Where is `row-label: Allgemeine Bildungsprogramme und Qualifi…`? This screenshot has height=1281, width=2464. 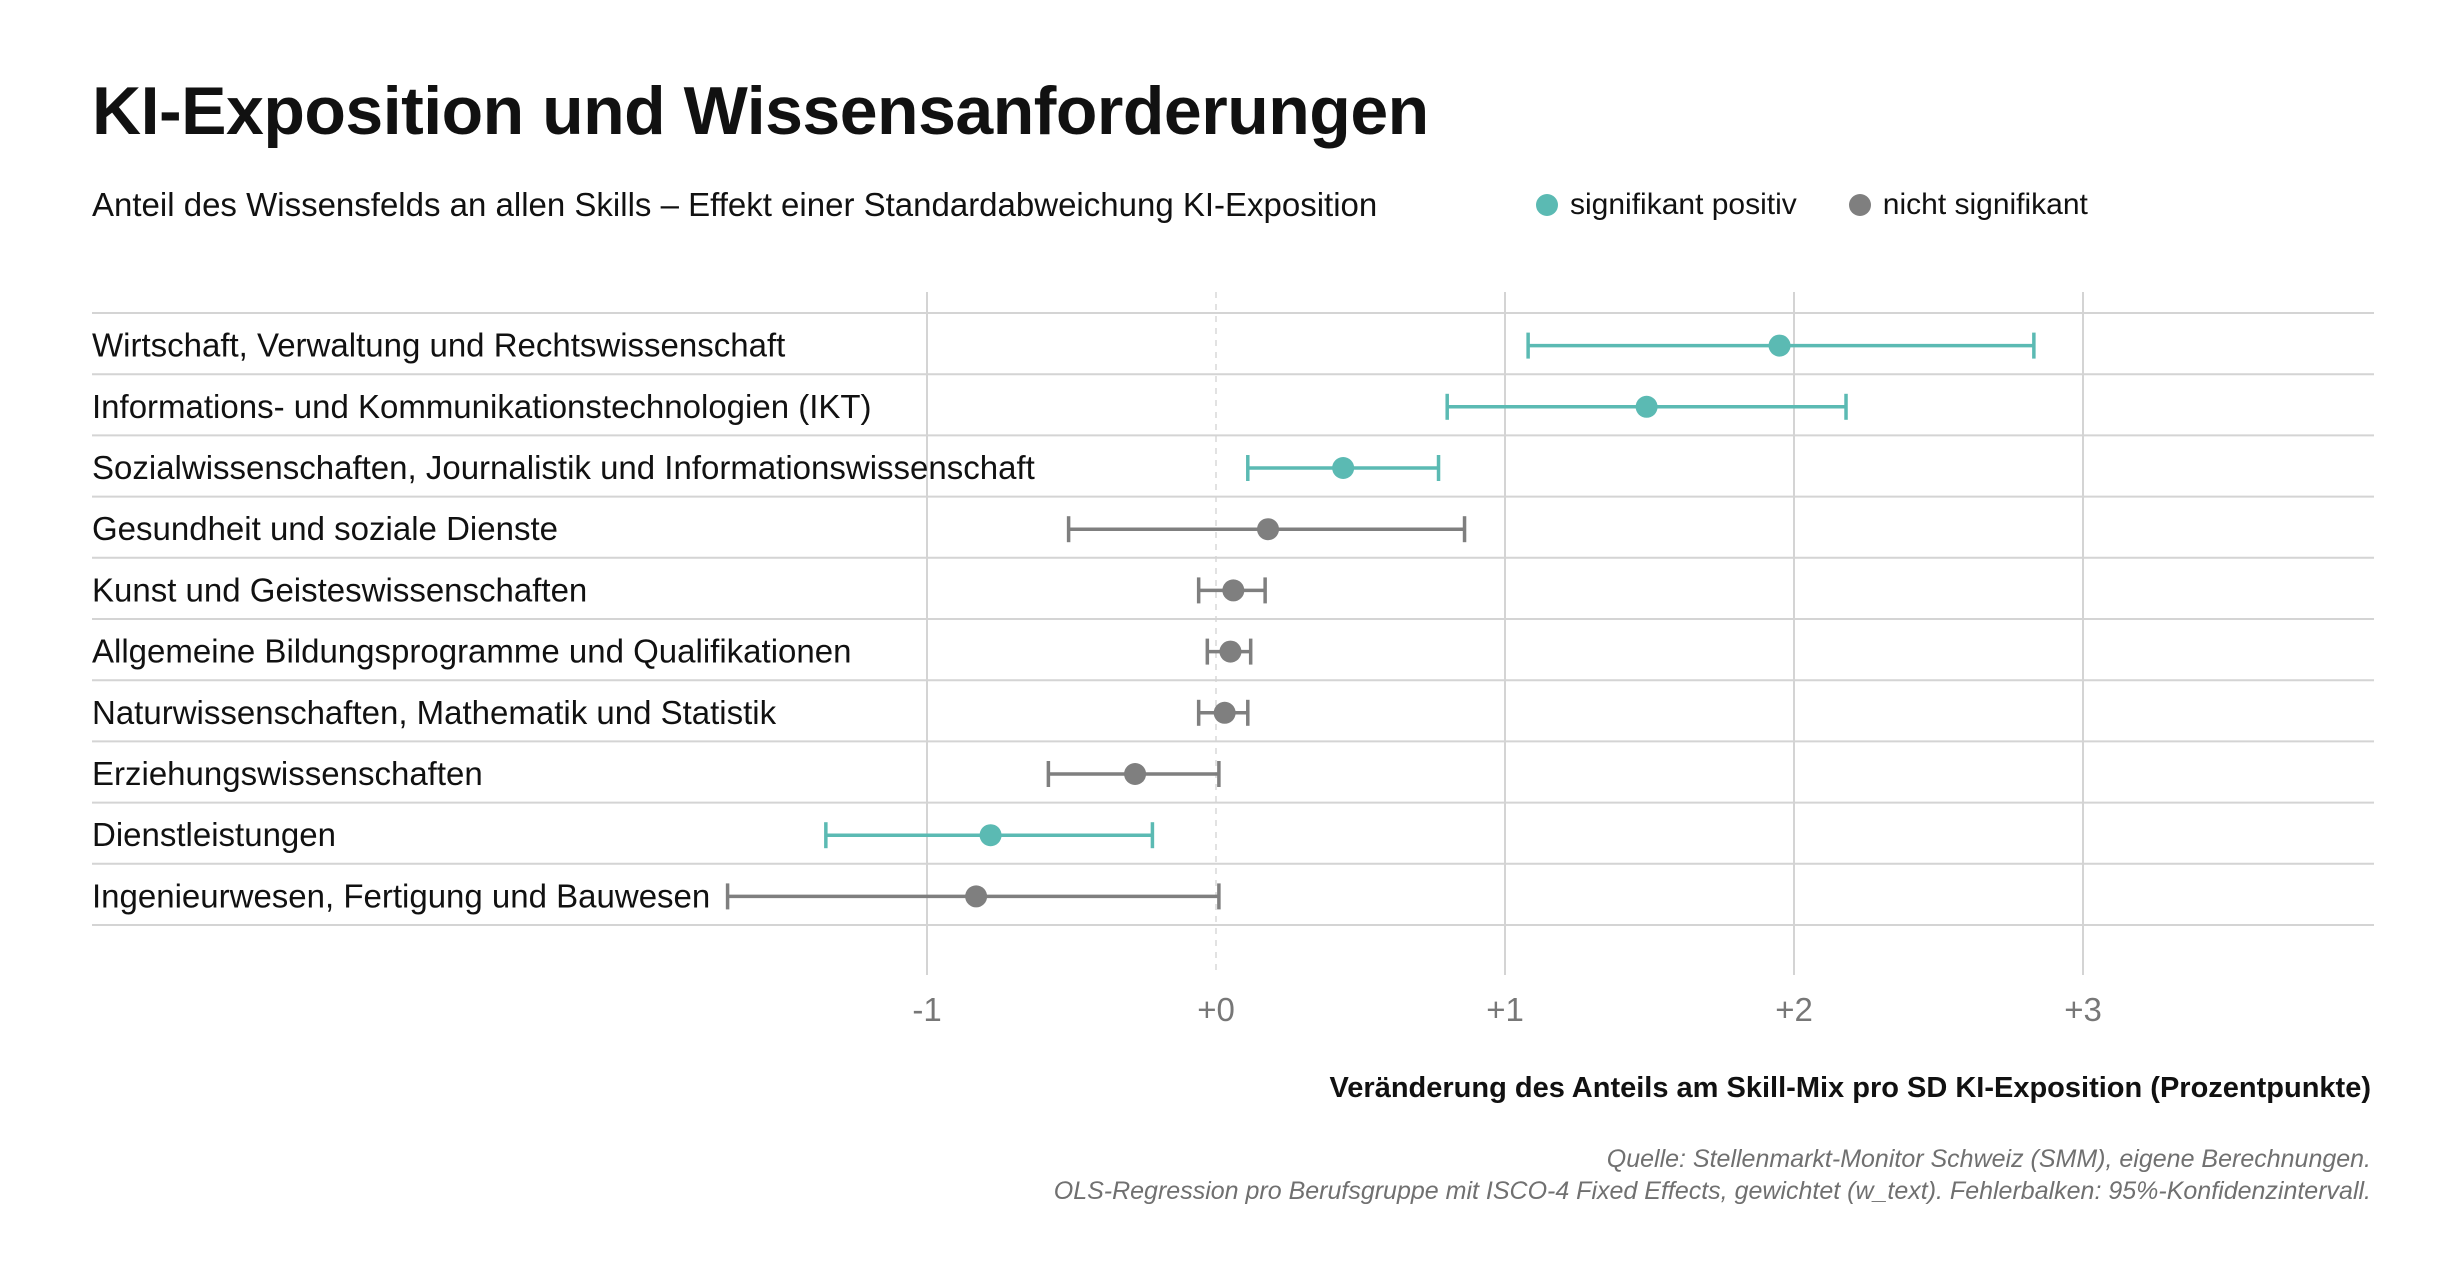 row-label: Allgemeine Bildungsprogramme und Qualifi… is located at coordinates (471, 651).